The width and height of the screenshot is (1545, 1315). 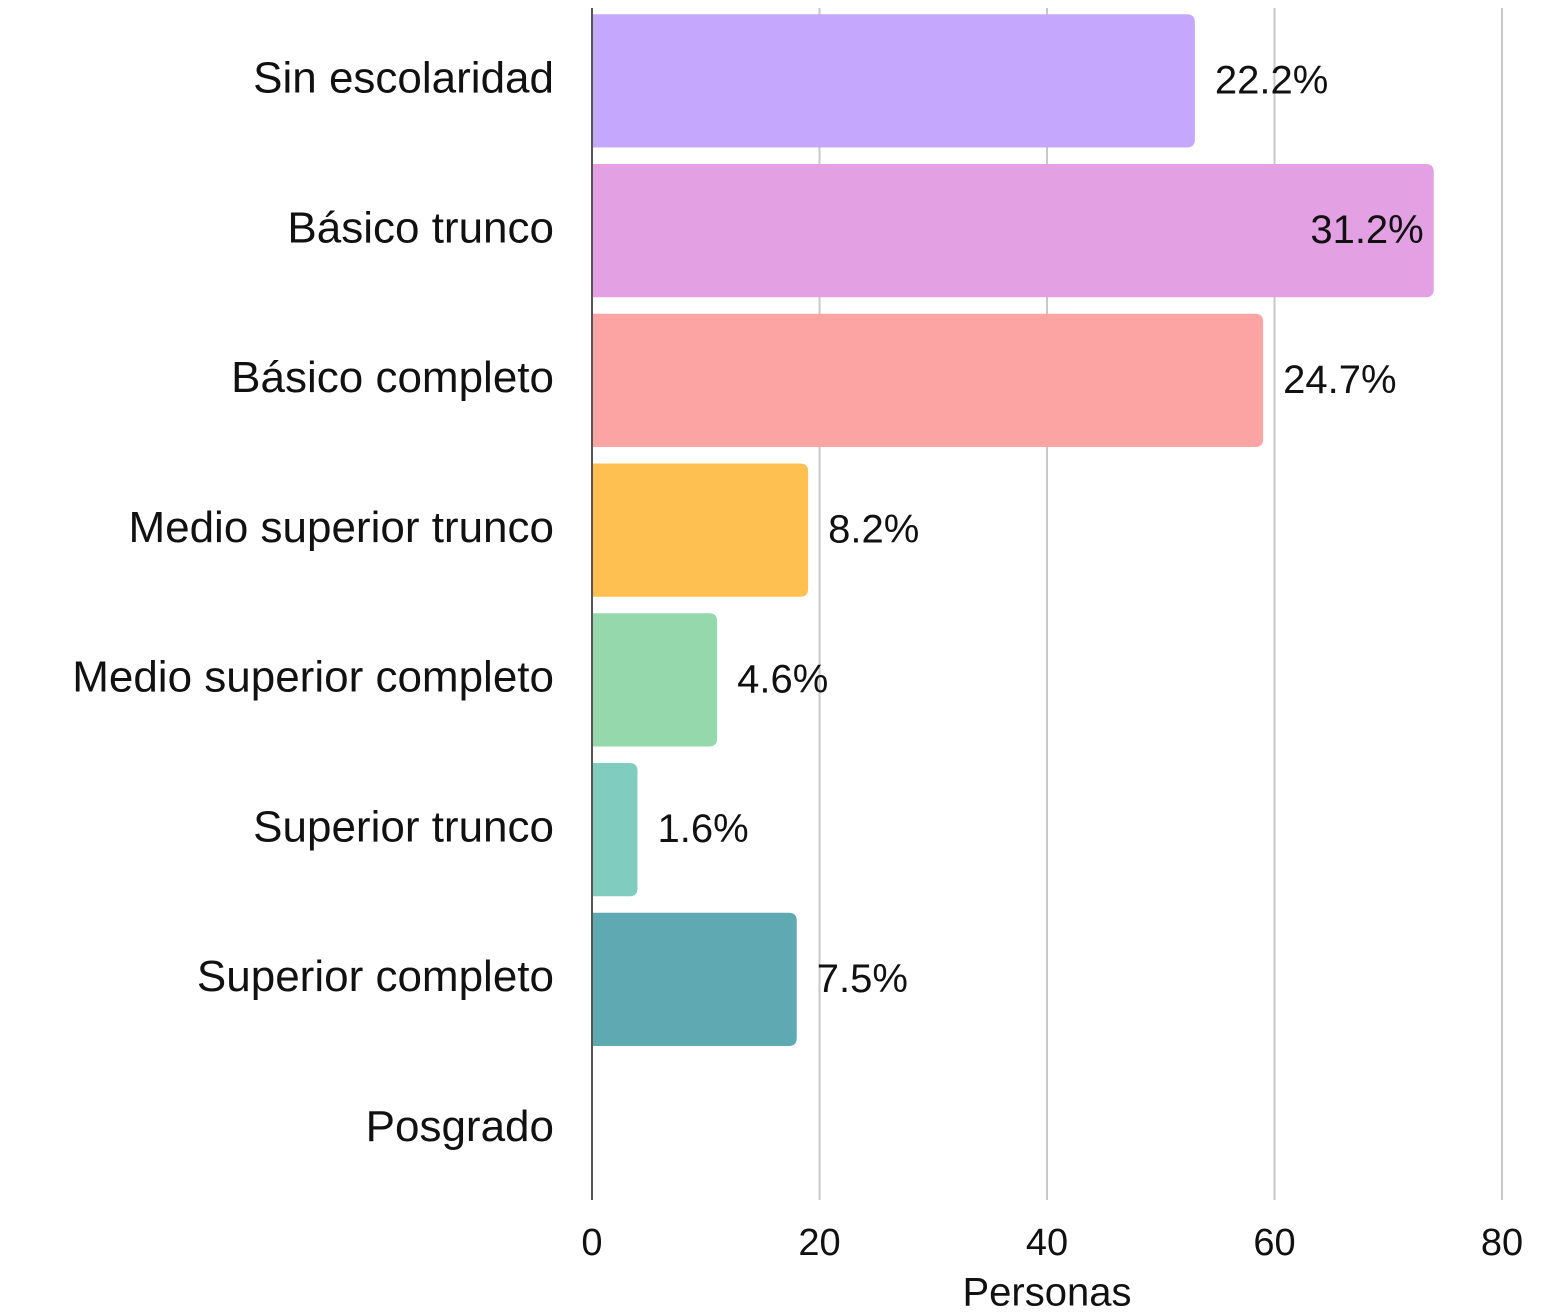 What do you see at coordinates (873, 530) in the screenshot?
I see `value-label: 8.2%` at bounding box center [873, 530].